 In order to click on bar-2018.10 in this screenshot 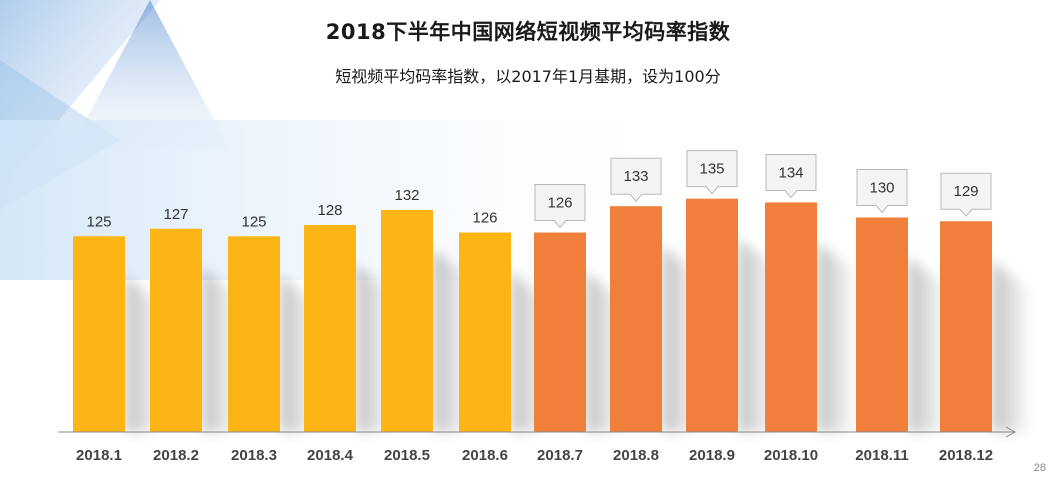, I will do `click(791, 317)`.